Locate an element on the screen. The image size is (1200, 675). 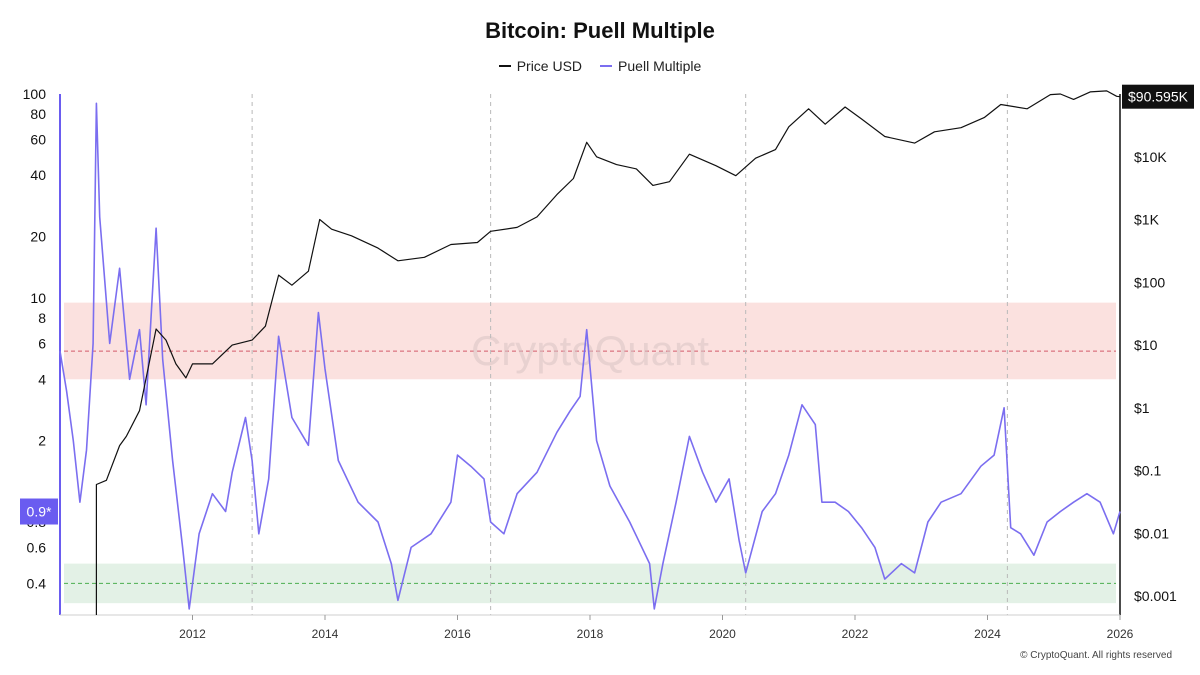
right-tick-label-3: $10 is located at coordinates (1146, 345).